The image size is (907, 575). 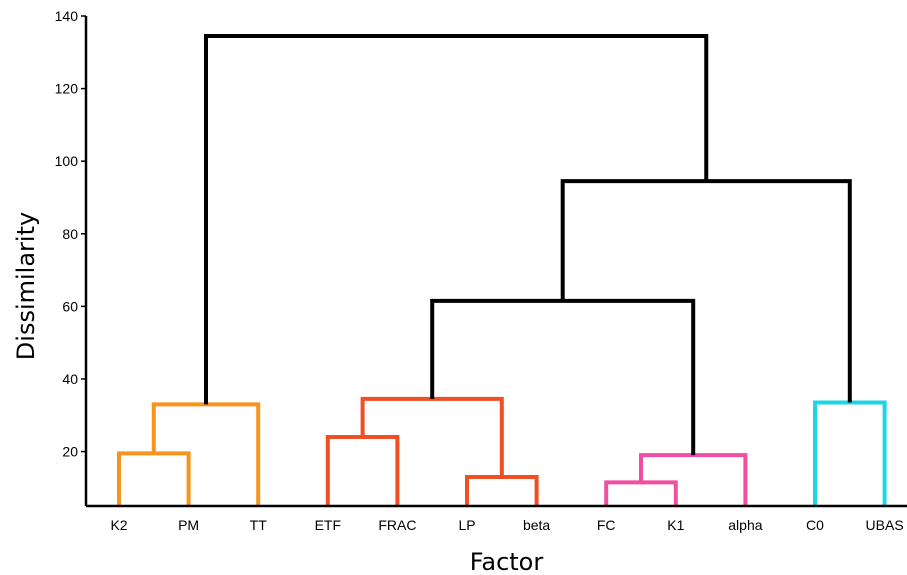 What do you see at coordinates (706, 291) in the screenshot?
I see `dendrogram-branch-m10` at bounding box center [706, 291].